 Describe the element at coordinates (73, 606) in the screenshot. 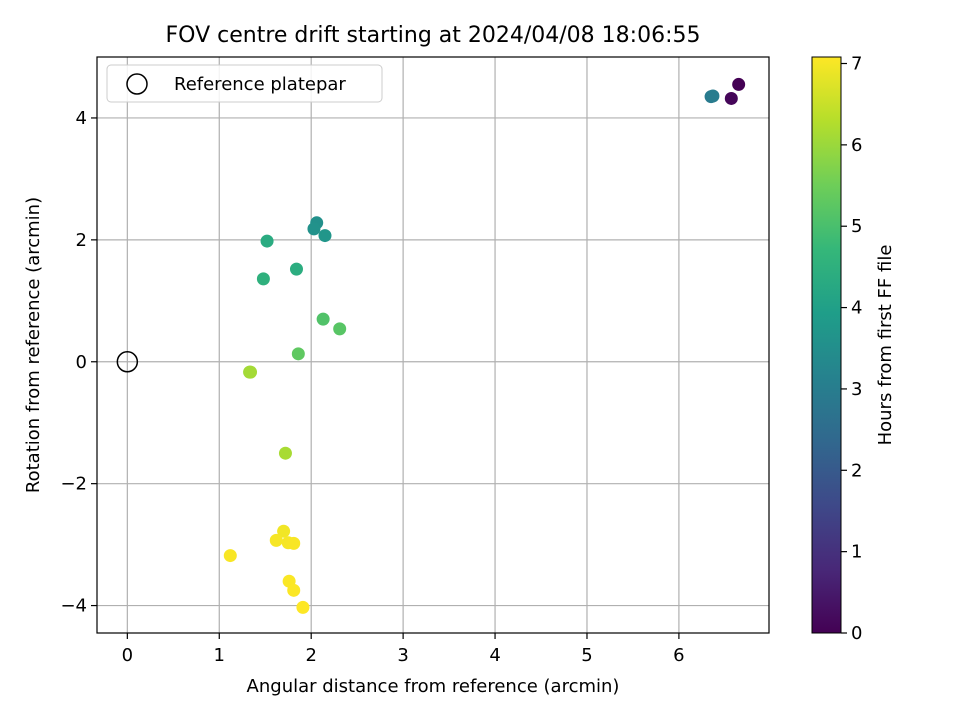

I see `y-tick-label: −4` at that location.